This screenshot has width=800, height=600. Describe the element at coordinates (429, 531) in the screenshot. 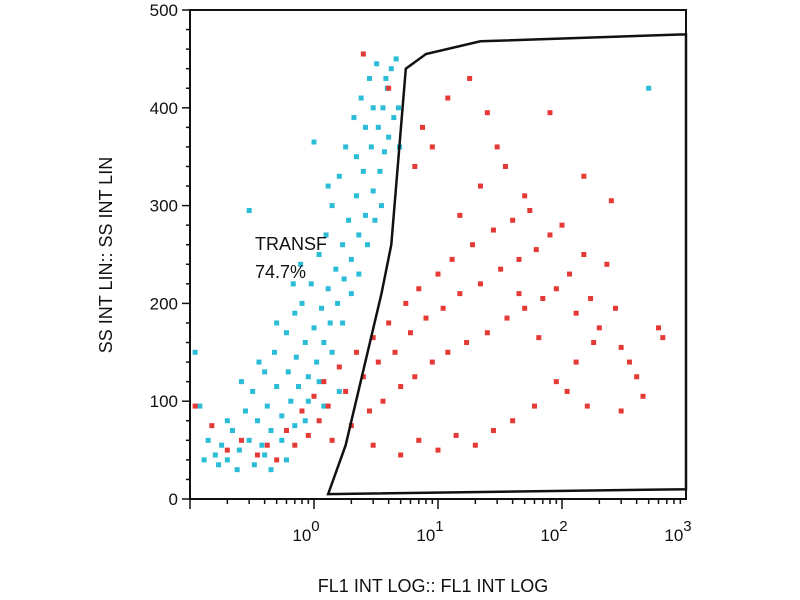

I see `x-tick-label: 10¹` at that location.